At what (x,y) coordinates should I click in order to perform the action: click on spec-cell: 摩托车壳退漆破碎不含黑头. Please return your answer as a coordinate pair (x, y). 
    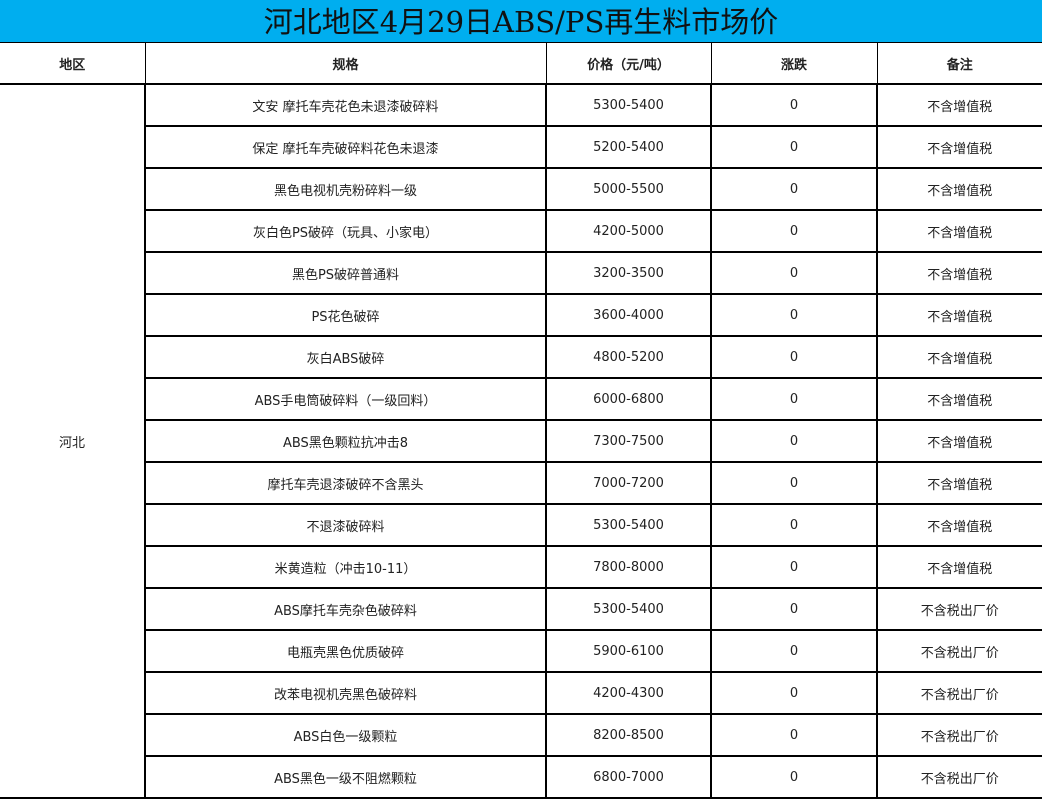
    Looking at the image, I should click on (345, 483).